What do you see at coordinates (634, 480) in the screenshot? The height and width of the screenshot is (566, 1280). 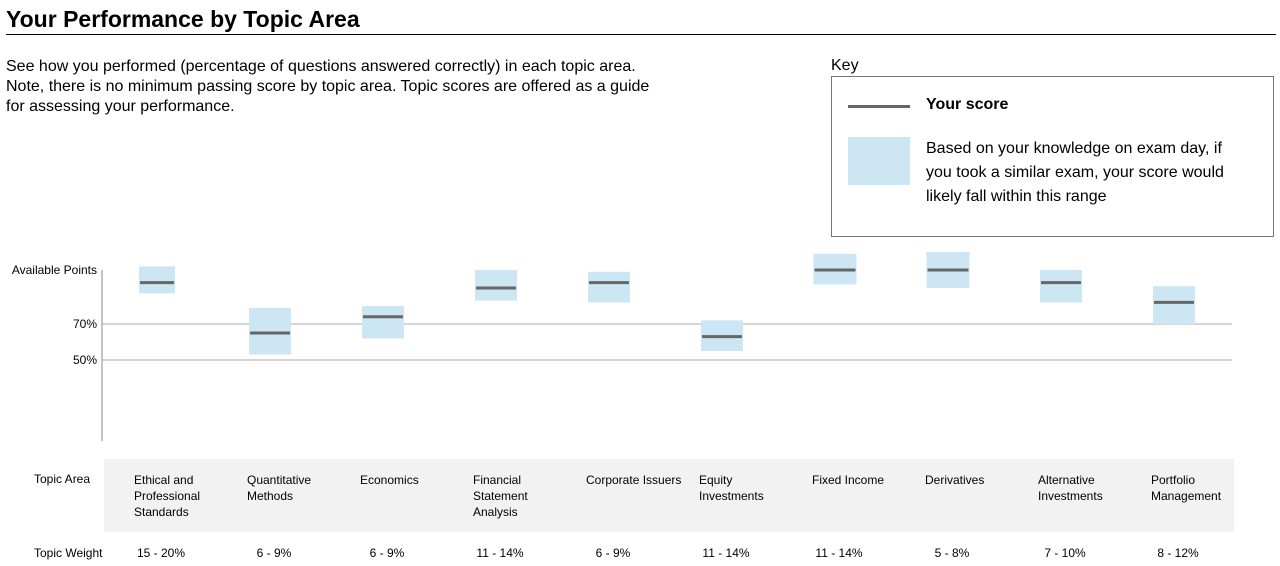 I see `topic-name: Corporate Issuers` at bounding box center [634, 480].